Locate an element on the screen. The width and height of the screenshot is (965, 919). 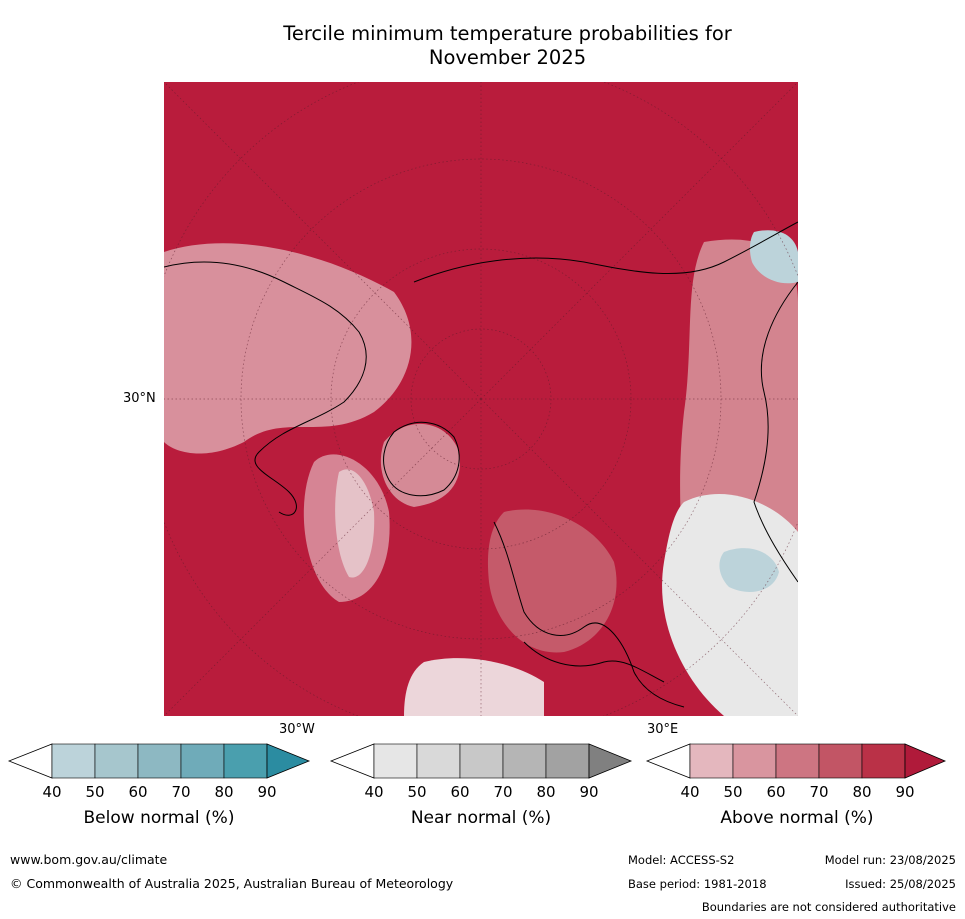
base-period-text: Base period: 1981-2018 is located at coordinates (697, 884).